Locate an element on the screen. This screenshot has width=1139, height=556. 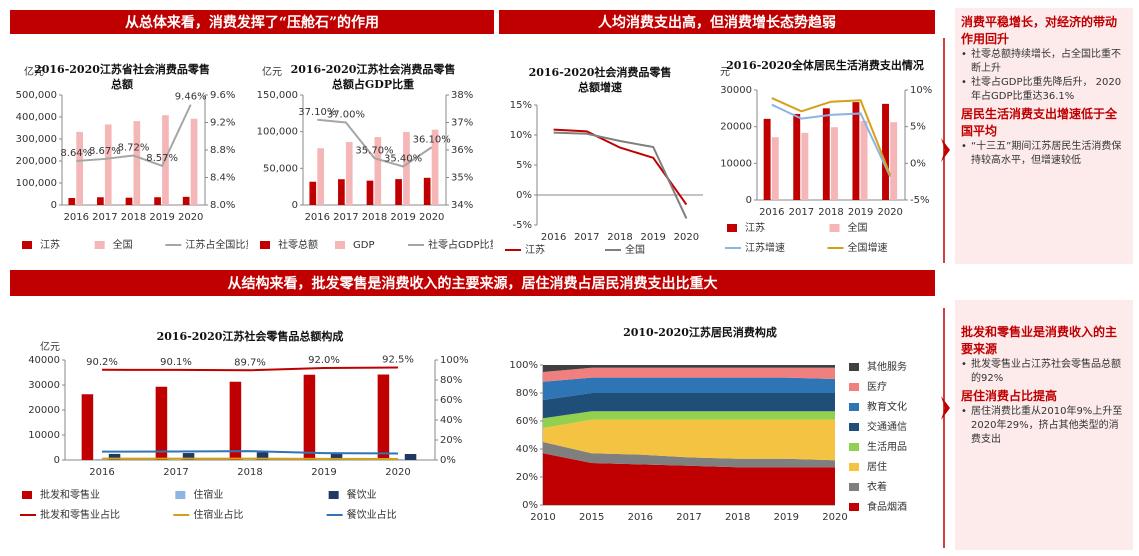
note-bullet: 社零占GDP比重先降后升， 2020年占GDP比重达36.1% is located at coordinates (1044, 90).